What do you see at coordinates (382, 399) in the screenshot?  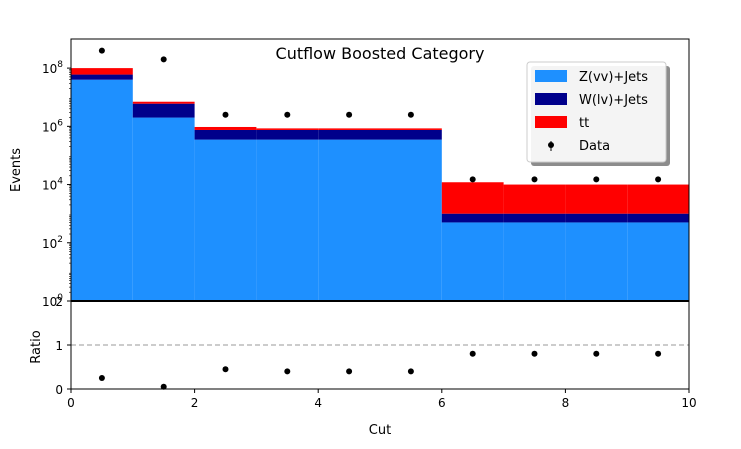 I see `x-ticks: 0 2 4 6 8 10` at bounding box center [382, 399].